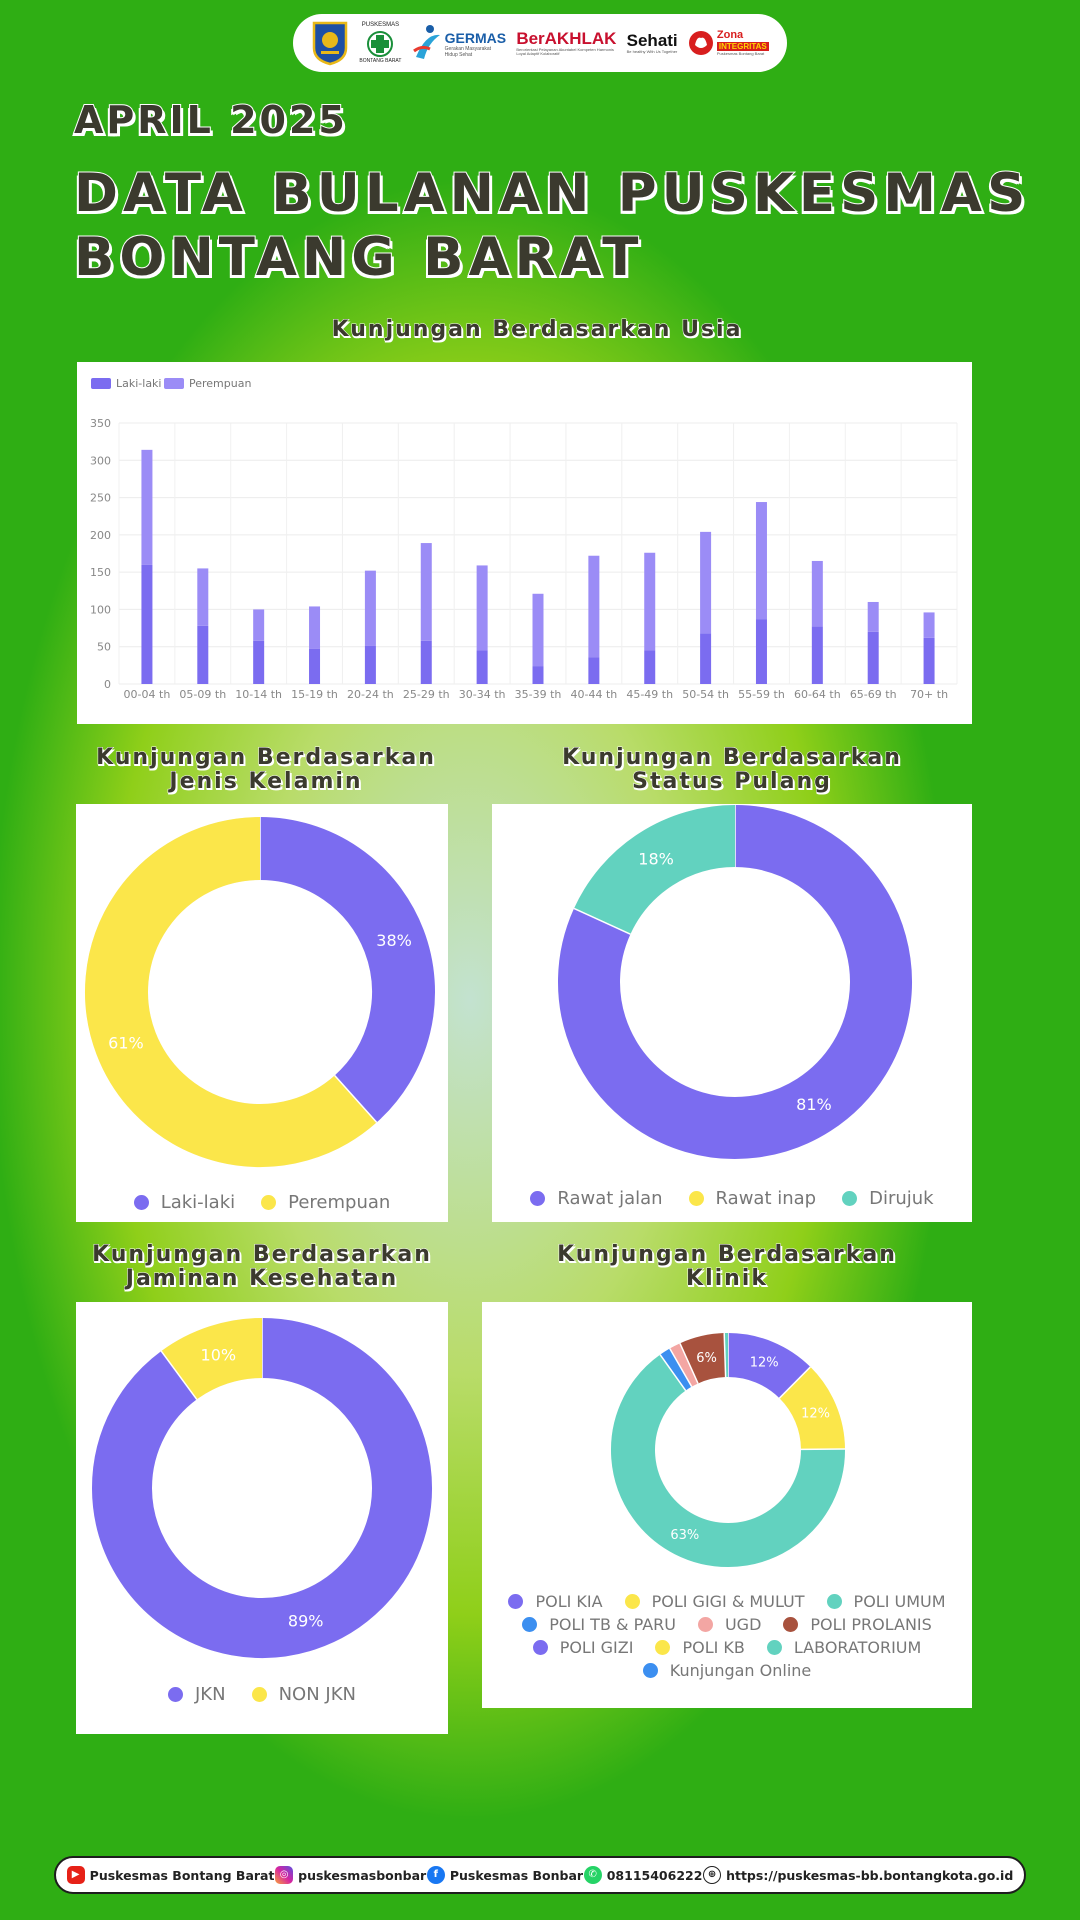 The image size is (1080, 1920). I want to click on gender-donut-chart: 38% 61%, so click(260, 992).